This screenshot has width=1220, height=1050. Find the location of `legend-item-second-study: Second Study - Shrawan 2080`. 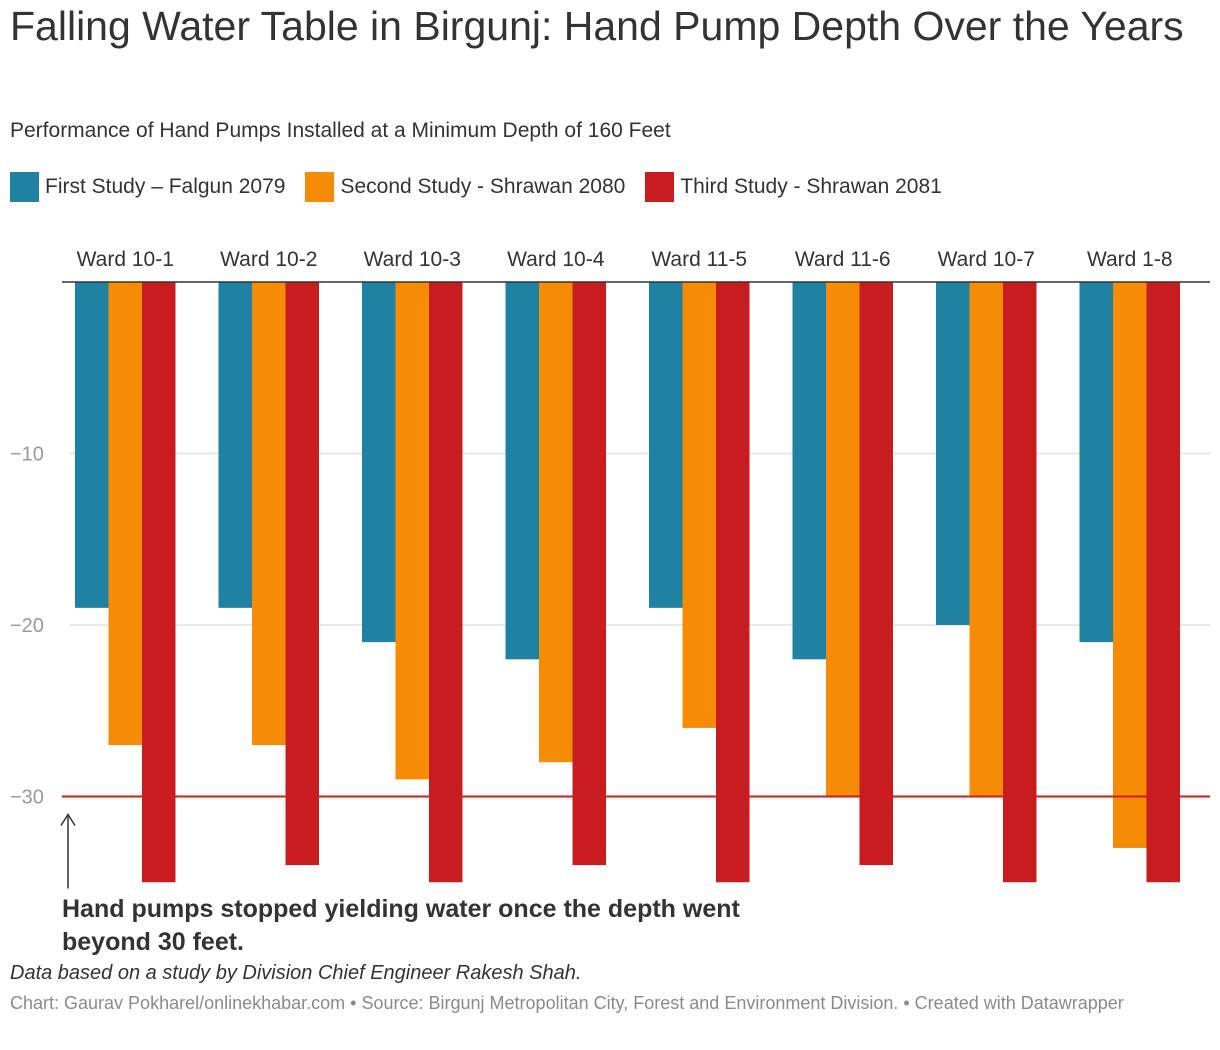

legend-item-second-study: Second Study - Shrawan 2080 is located at coordinates (465, 187).